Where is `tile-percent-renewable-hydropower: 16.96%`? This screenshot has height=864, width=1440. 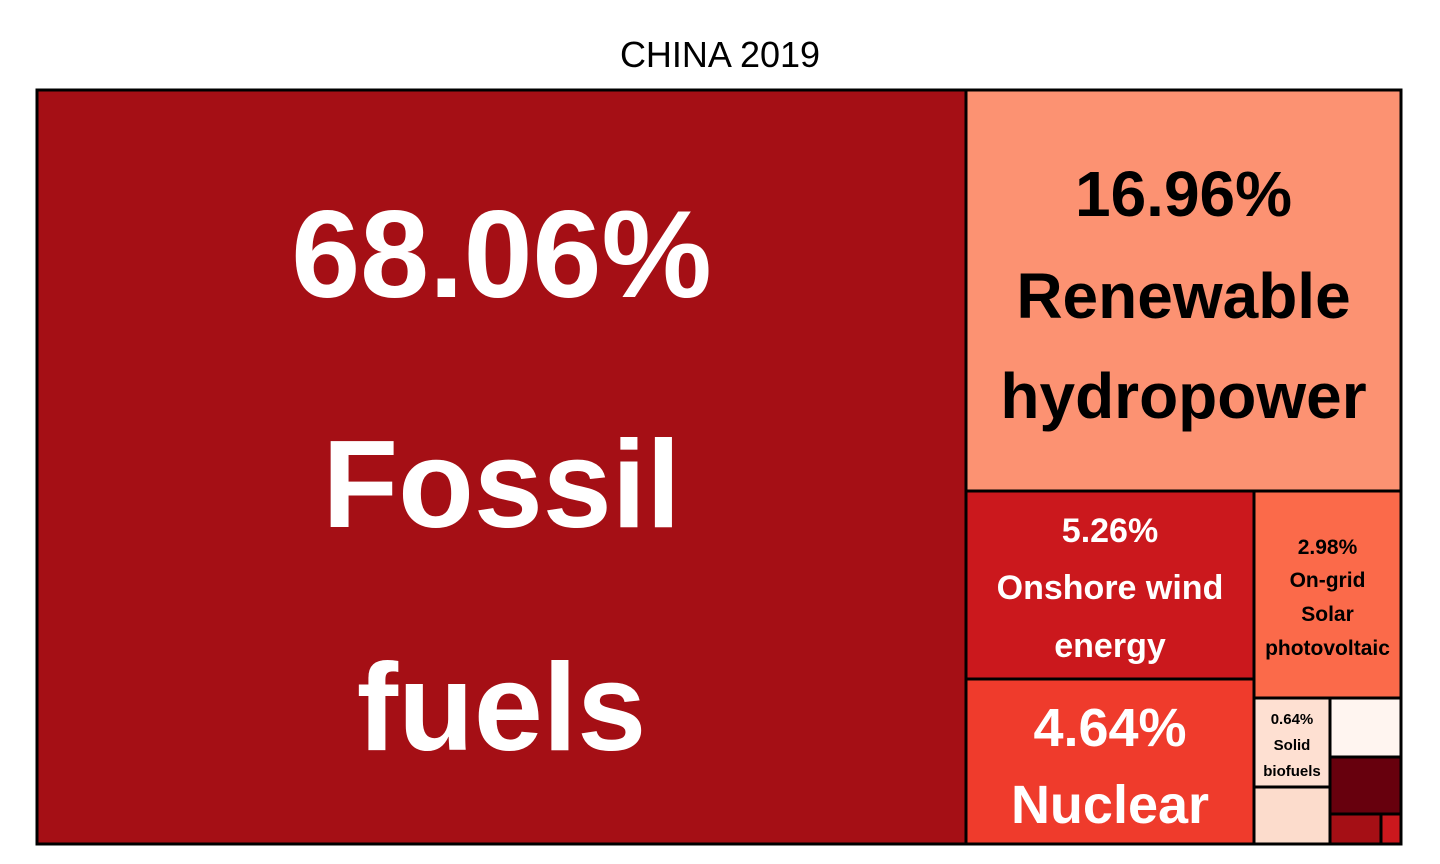 tile-percent-renewable-hydropower: 16.96% is located at coordinates (1183, 194).